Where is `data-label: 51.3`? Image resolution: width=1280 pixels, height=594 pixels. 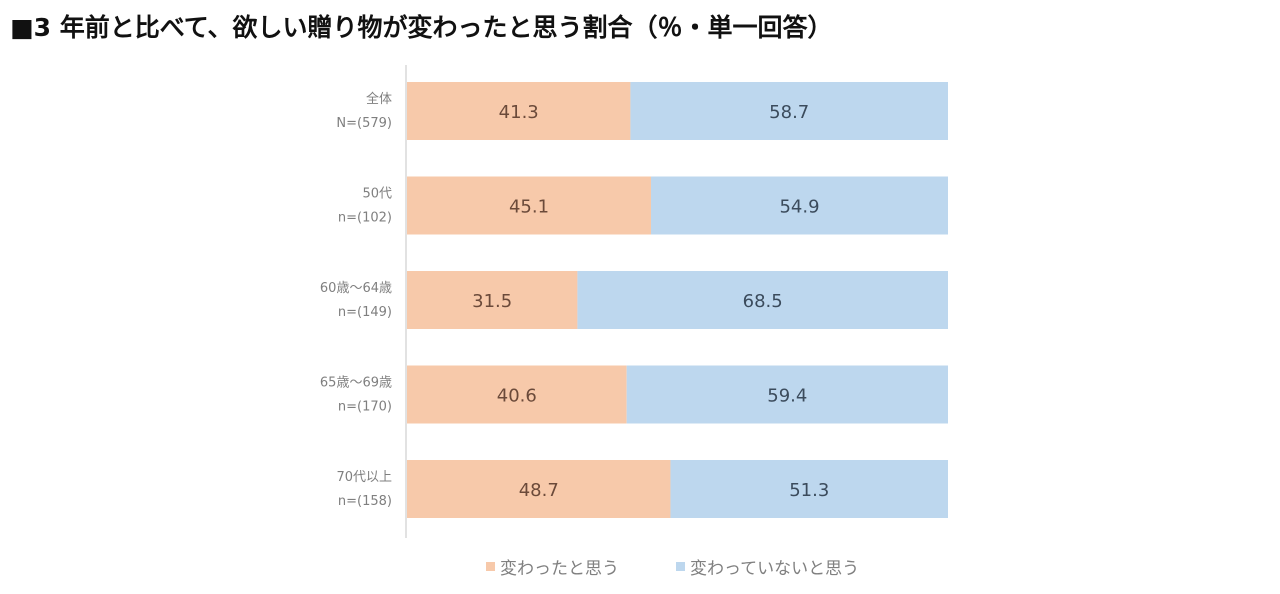 data-label: 51.3 is located at coordinates (809, 490).